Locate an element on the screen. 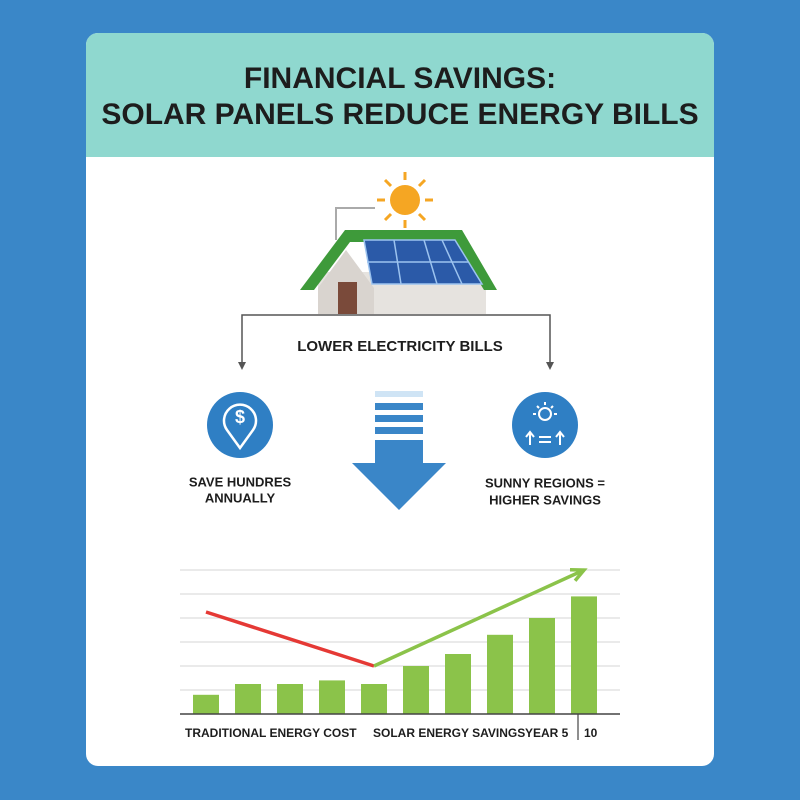  bracket is located at coordinates (396, 339).